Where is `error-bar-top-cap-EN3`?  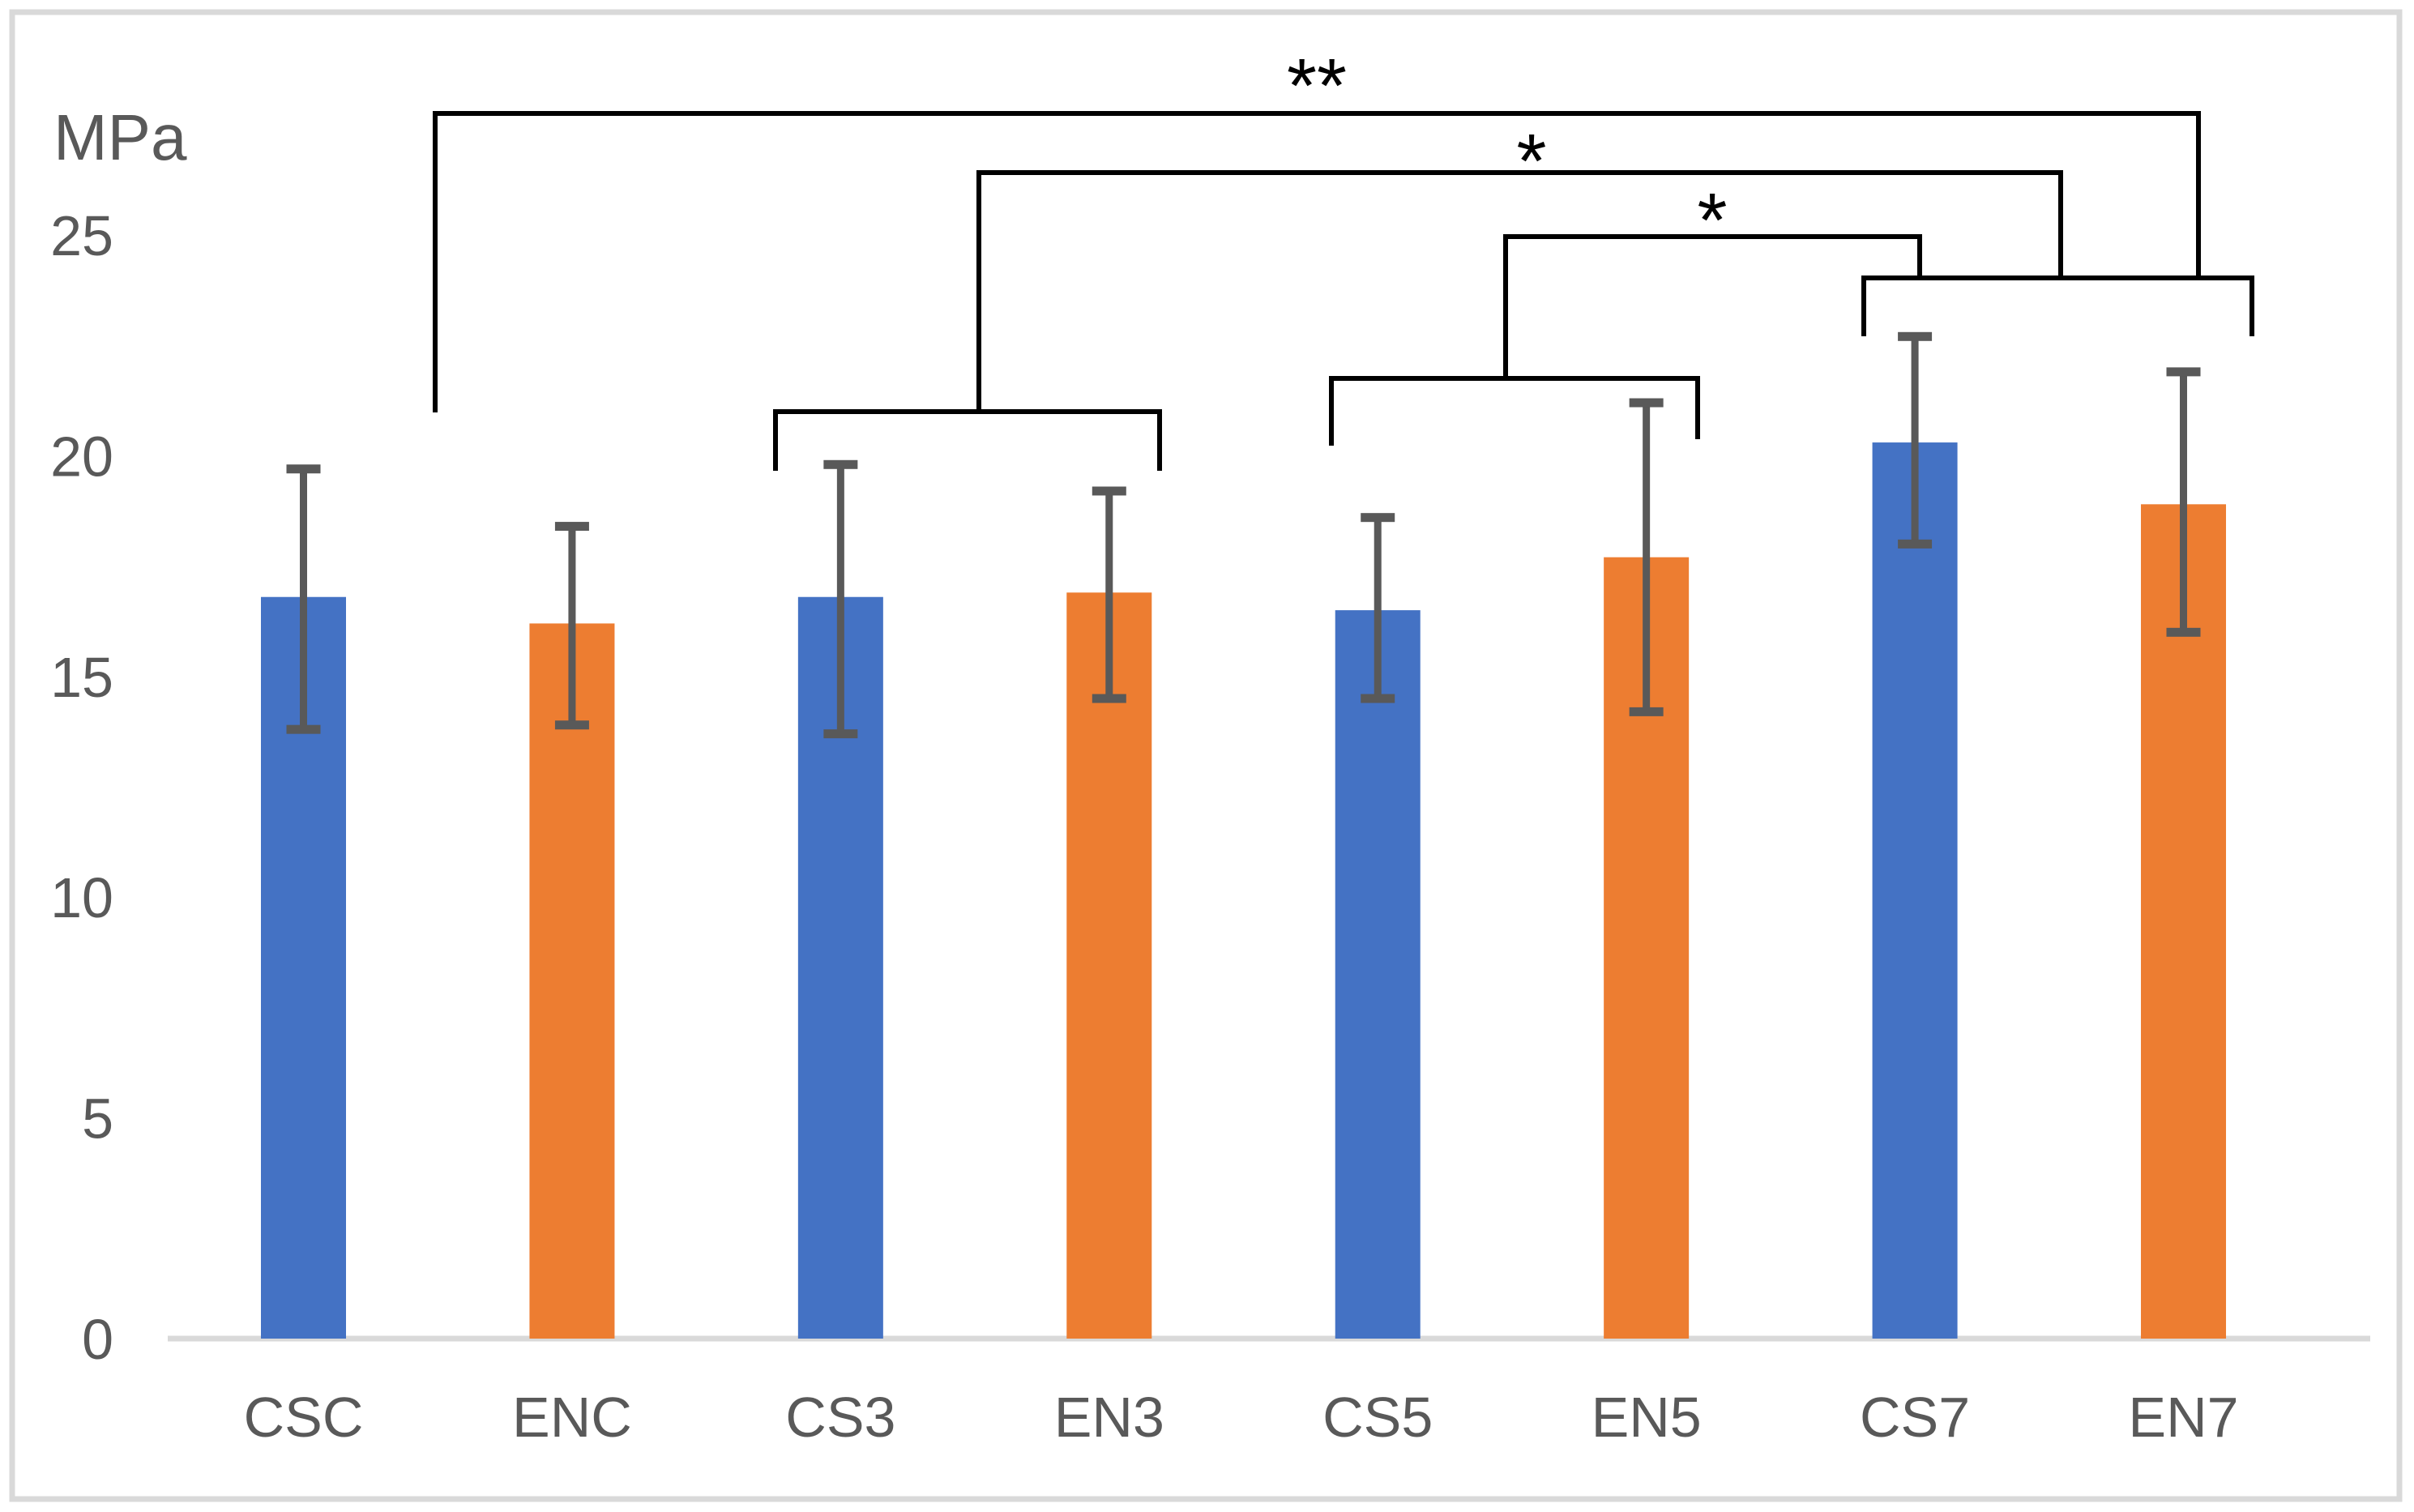
error-bar-top-cap-EN3 is located at coordinates (1109, 491).